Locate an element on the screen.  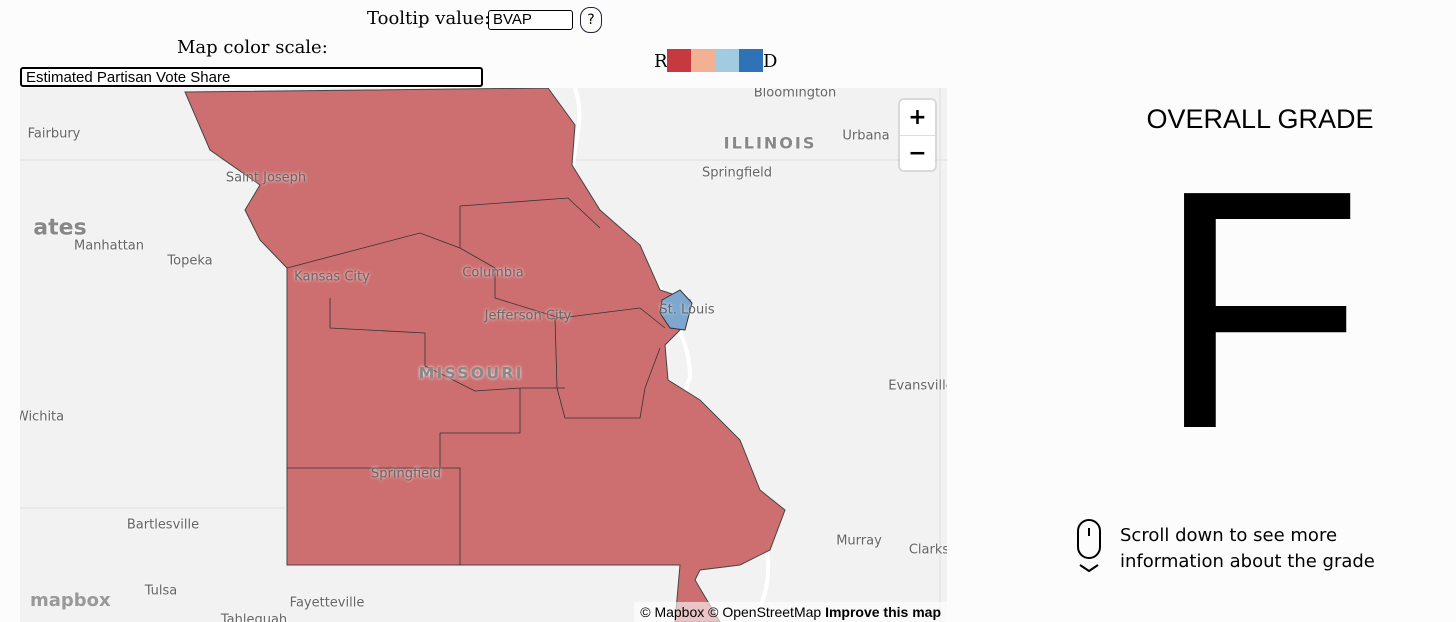
map-label: Saint Joseph is located at coordinates (266, 178).